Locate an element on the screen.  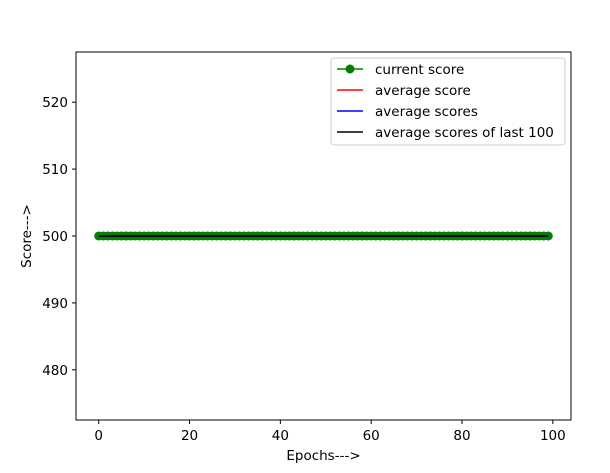
legend-box is located at coordinates (448, 101).